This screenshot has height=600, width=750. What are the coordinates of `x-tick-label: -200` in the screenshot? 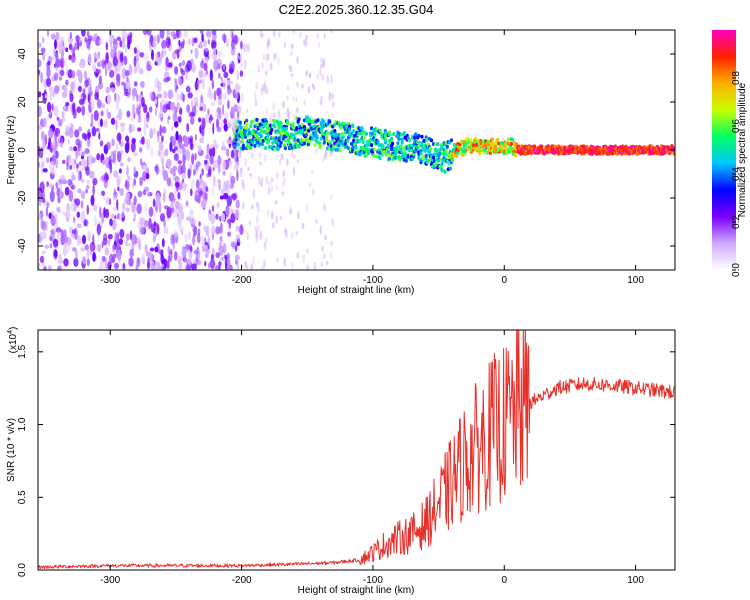 It's located at (242, 580).